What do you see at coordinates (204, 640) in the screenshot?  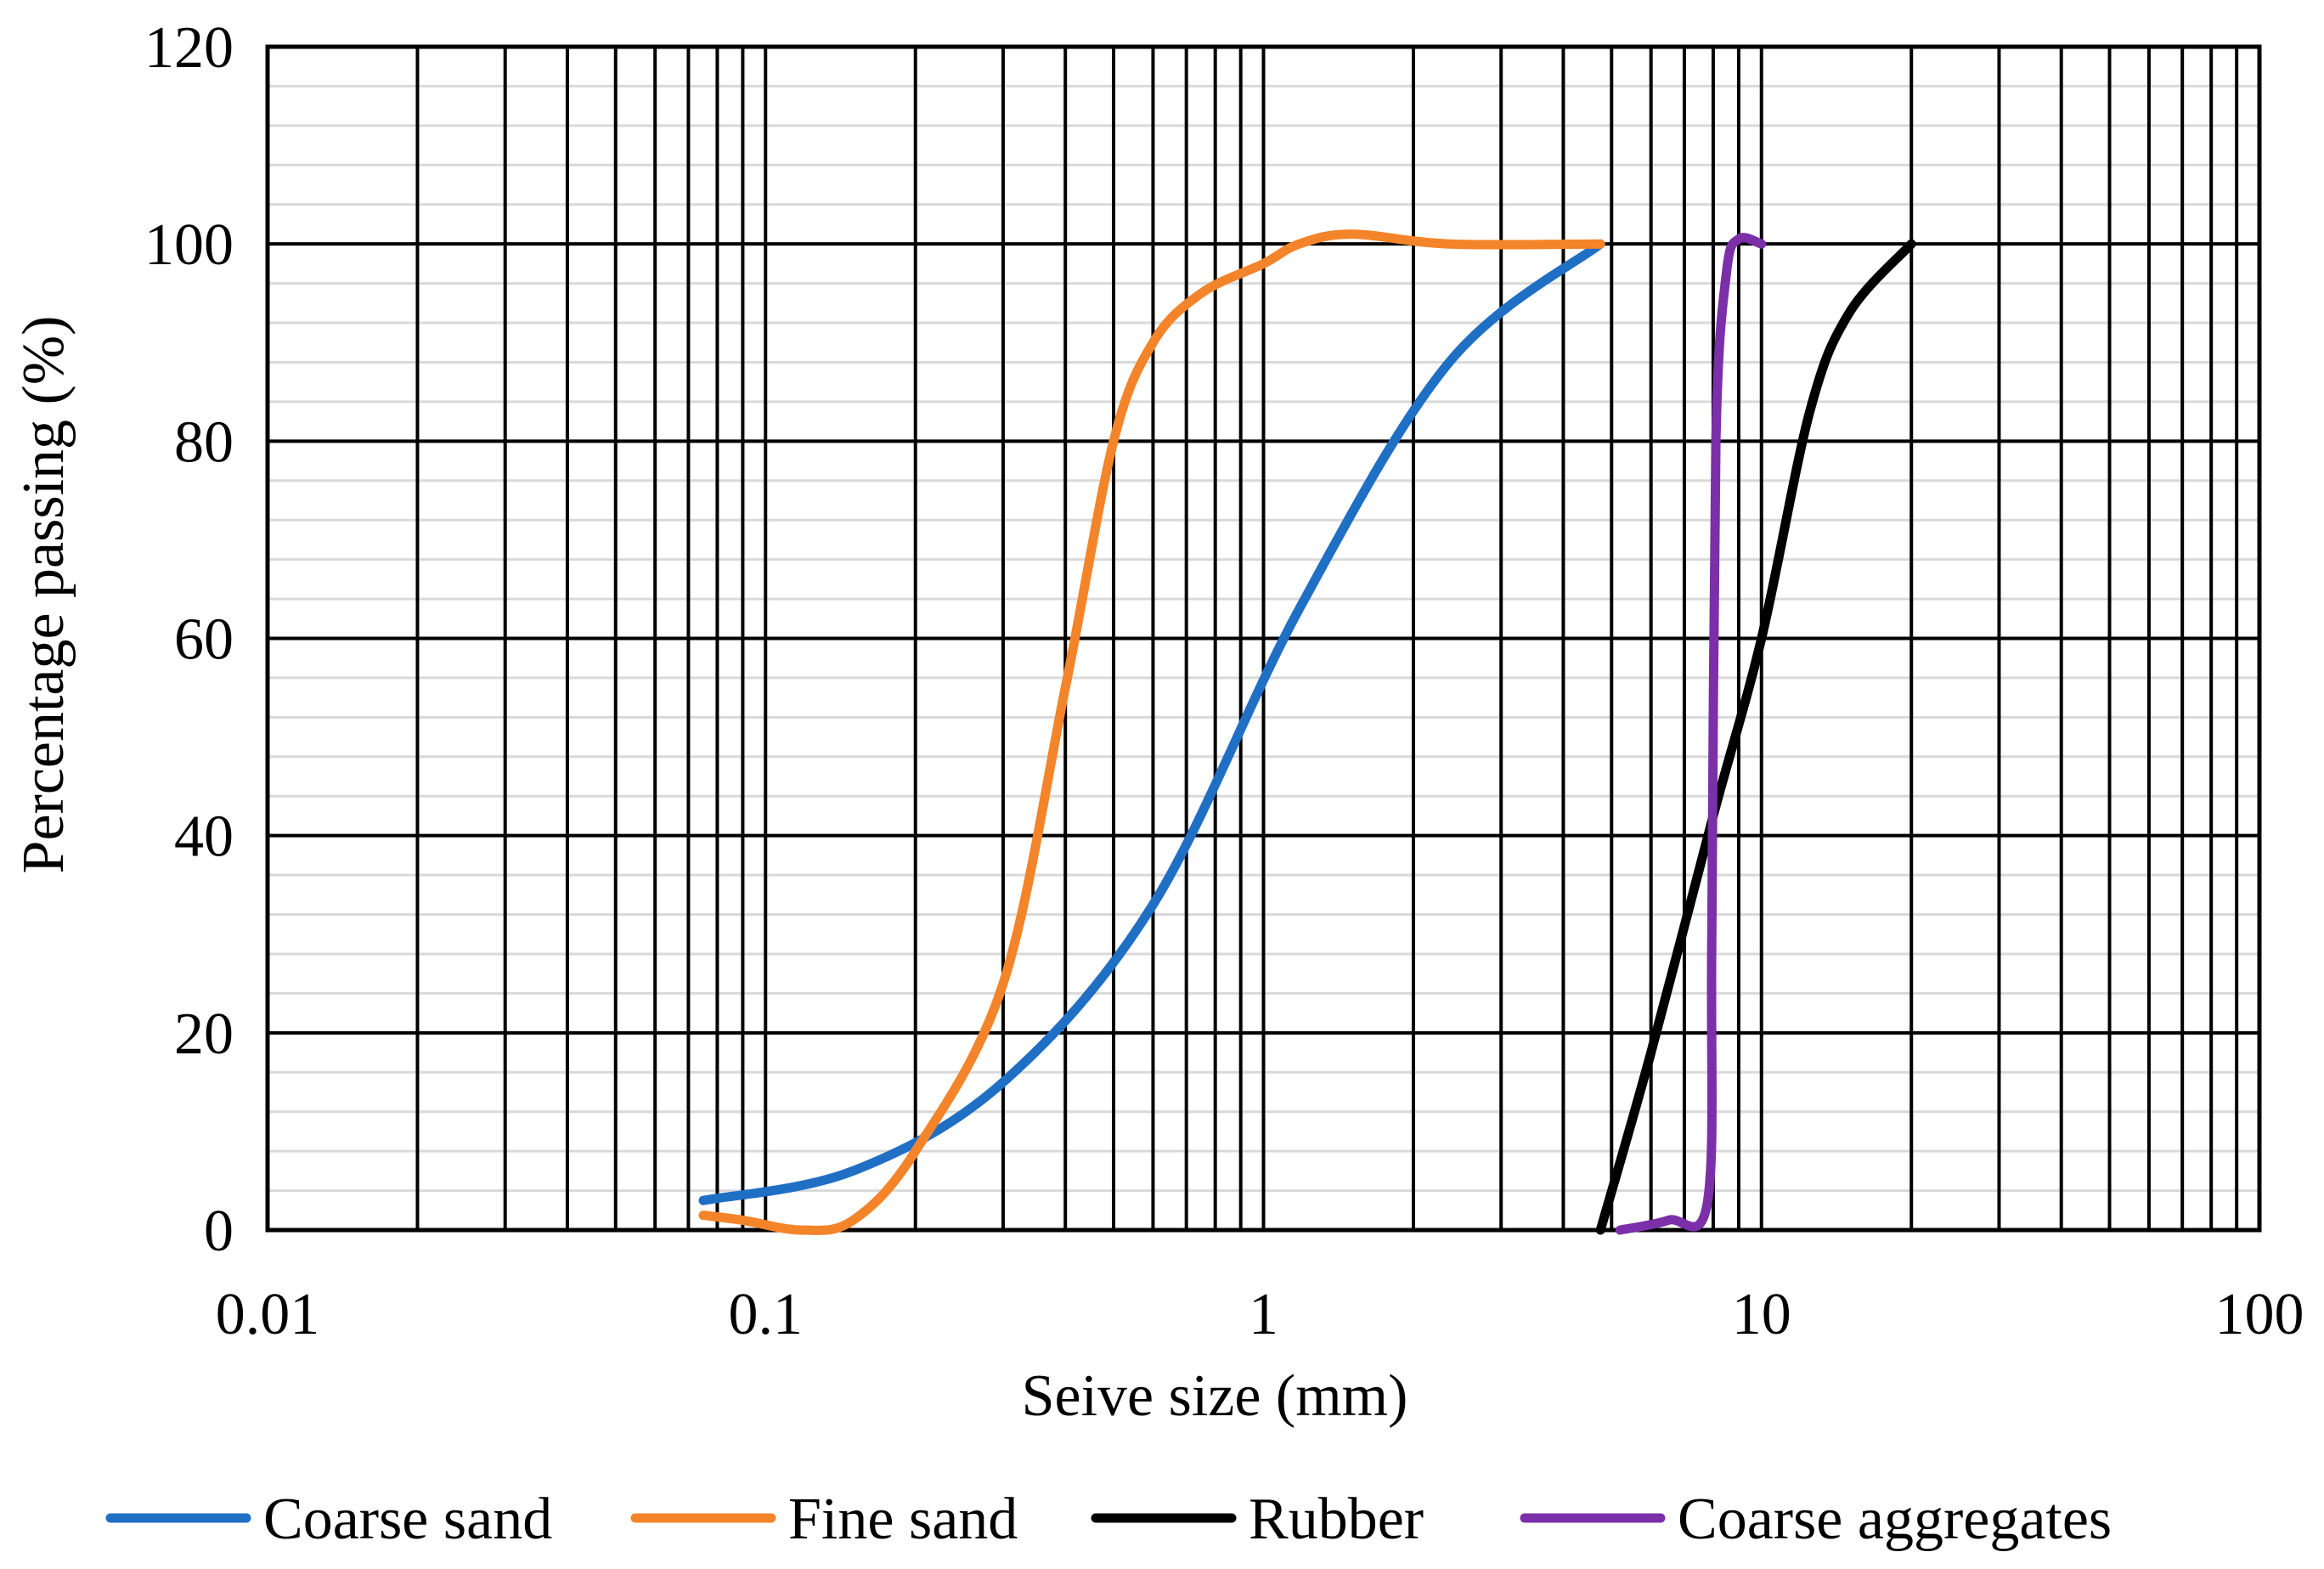 I see `y-tick-label: 60` at bounding box center [204, 640].